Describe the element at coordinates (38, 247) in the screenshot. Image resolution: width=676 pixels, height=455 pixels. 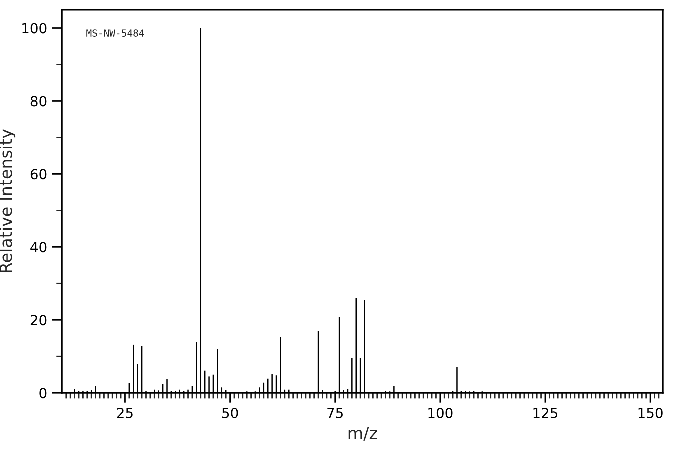
I see `y-tick-label: 40` at that location.